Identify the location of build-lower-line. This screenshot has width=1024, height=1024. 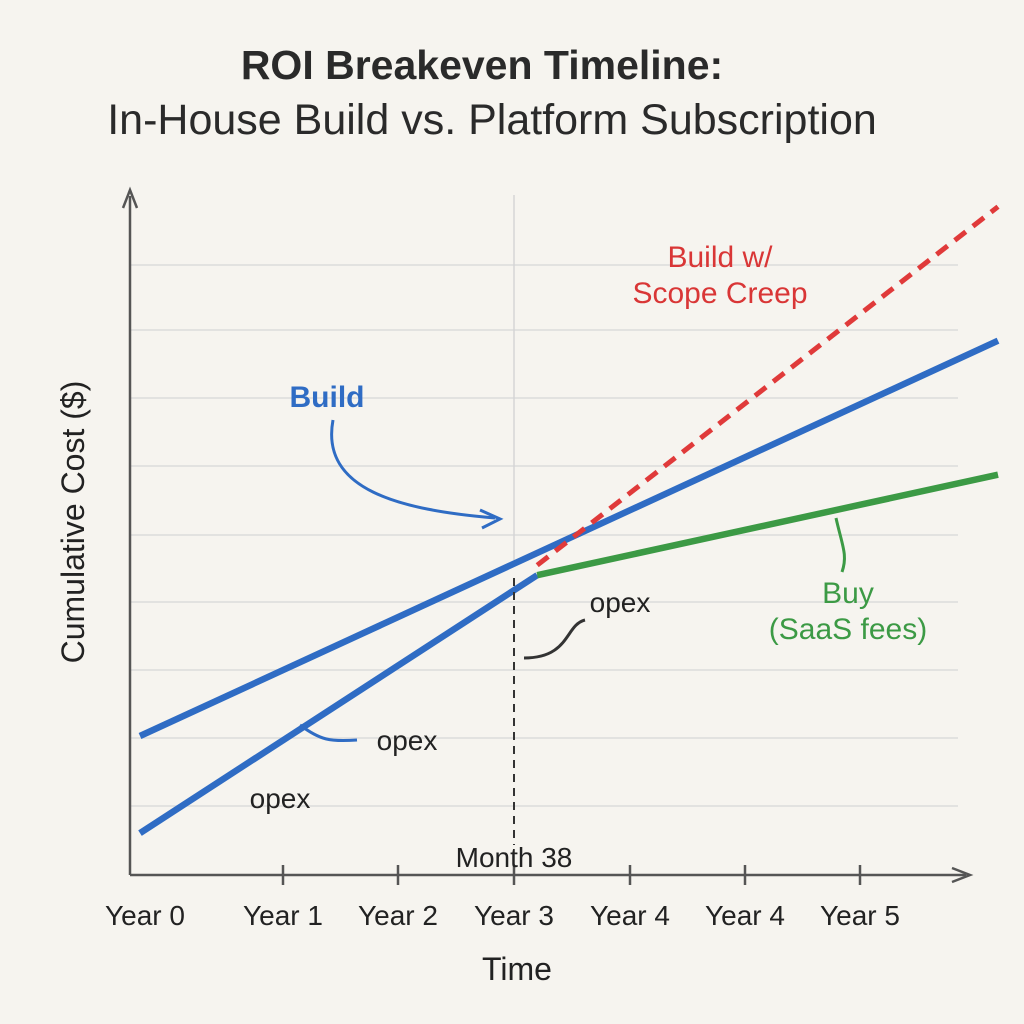
(338, 704).